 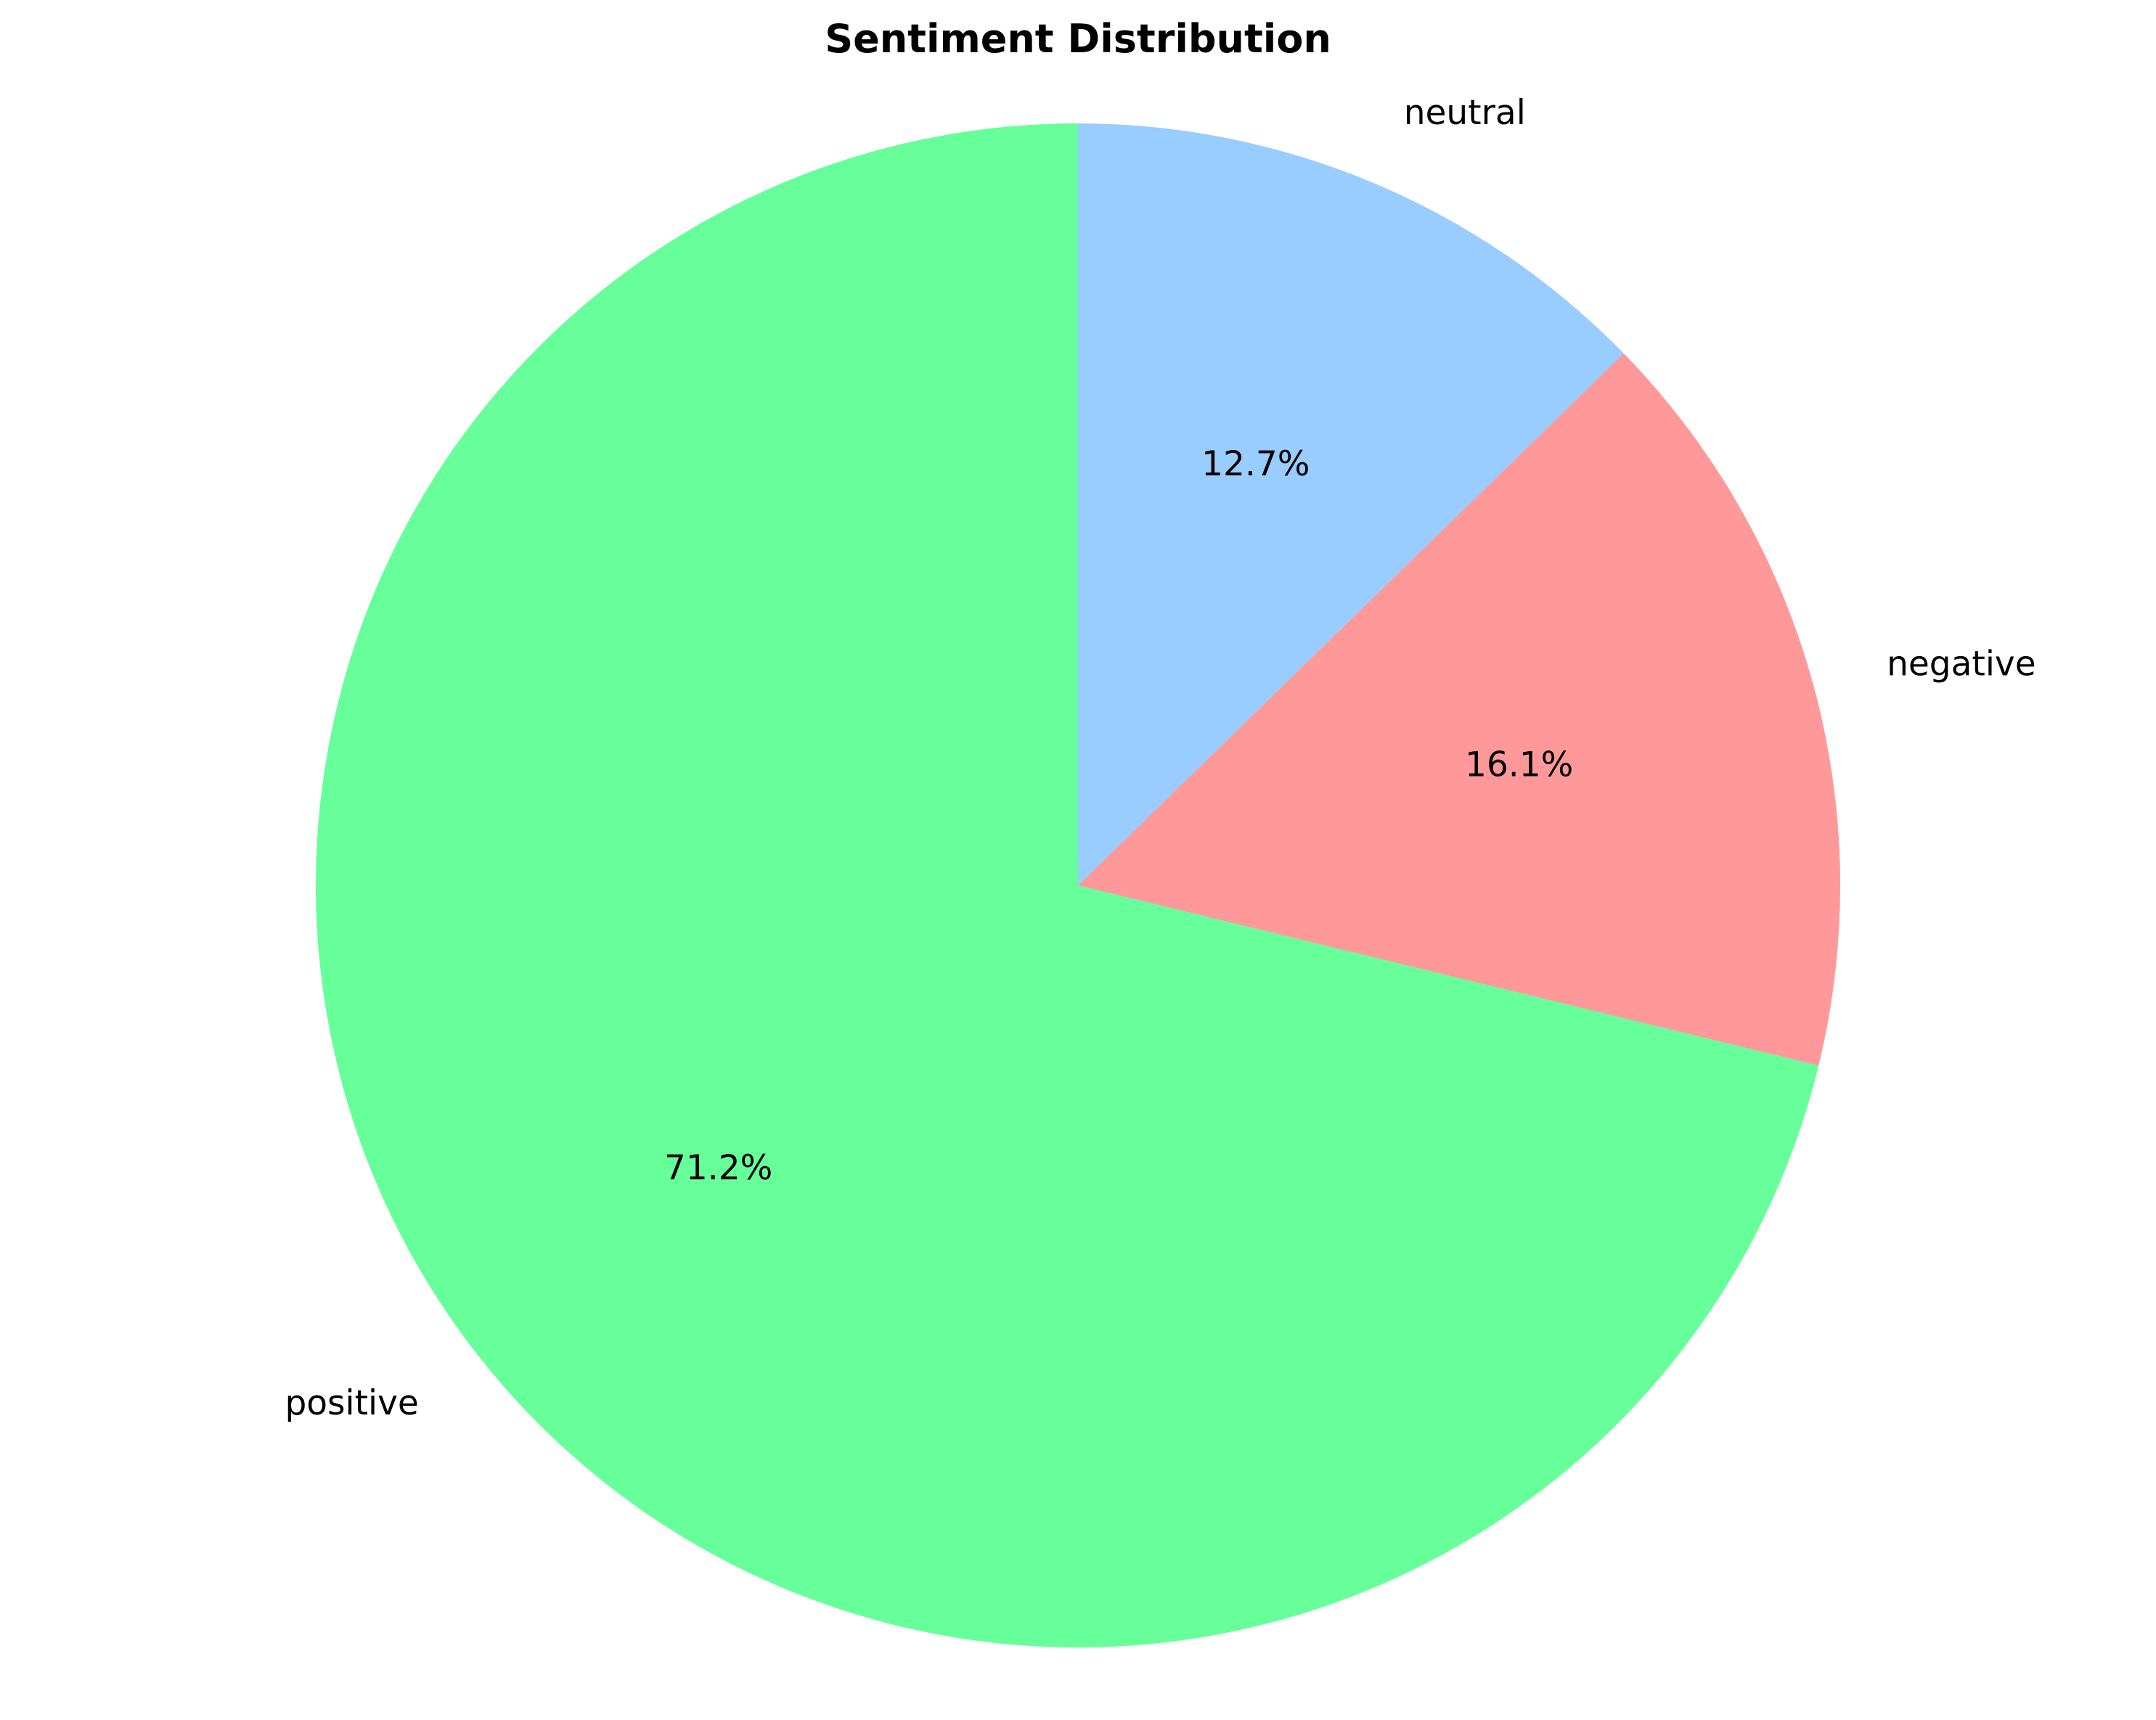 What do you see at coordinates (1351, 504) in the screenshot?
I see `pie-slice-neutral` at bounding box center [1351, 504].